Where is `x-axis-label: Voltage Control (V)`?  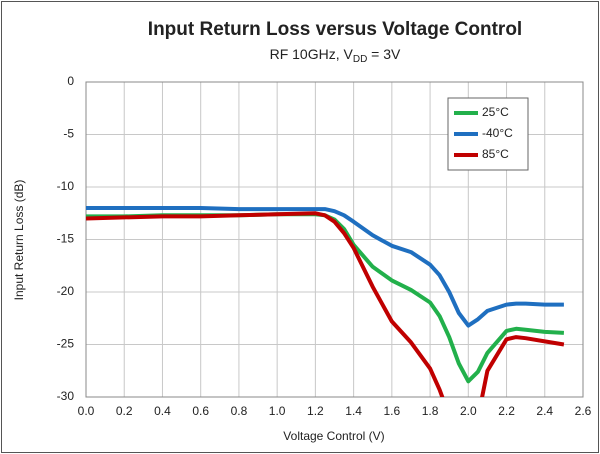
x-axis-label: Voltage Control (V) is located at coordinates (333, 436).